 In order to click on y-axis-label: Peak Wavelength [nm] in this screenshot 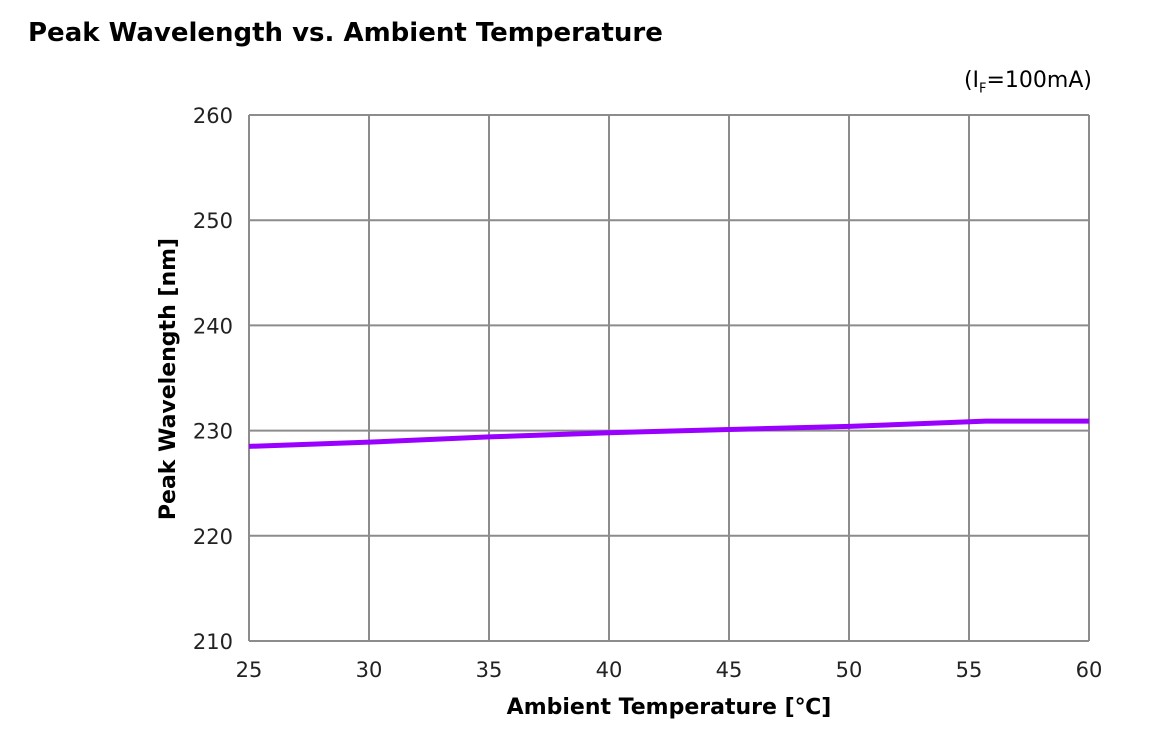, I will do `click(168, 379)`.